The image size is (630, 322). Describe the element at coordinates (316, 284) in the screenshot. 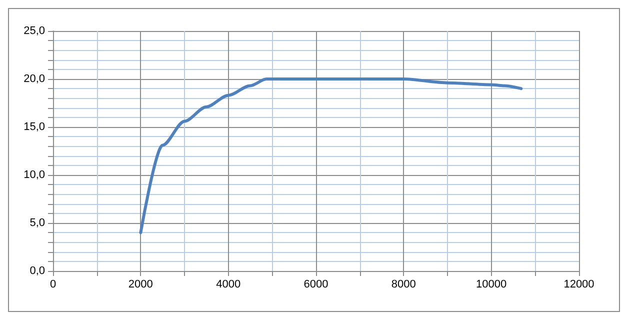

I see `x-tick-label: 6000` at that location.